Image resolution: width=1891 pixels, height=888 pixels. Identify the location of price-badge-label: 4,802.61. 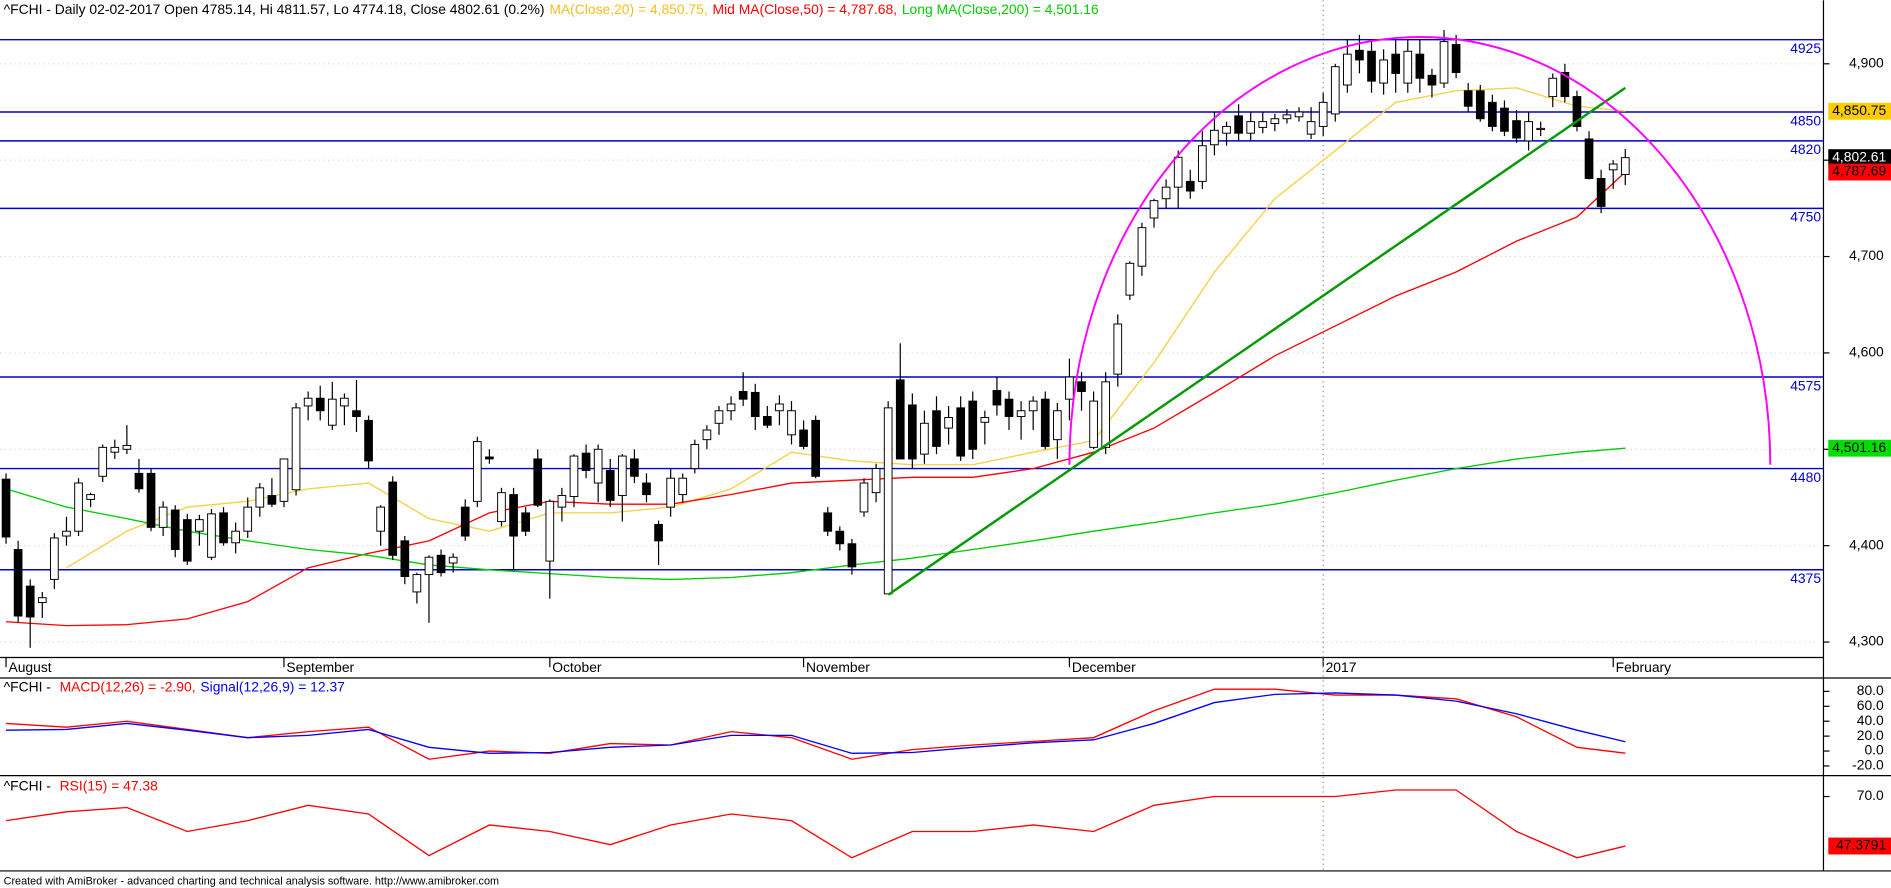
(1859, 156).